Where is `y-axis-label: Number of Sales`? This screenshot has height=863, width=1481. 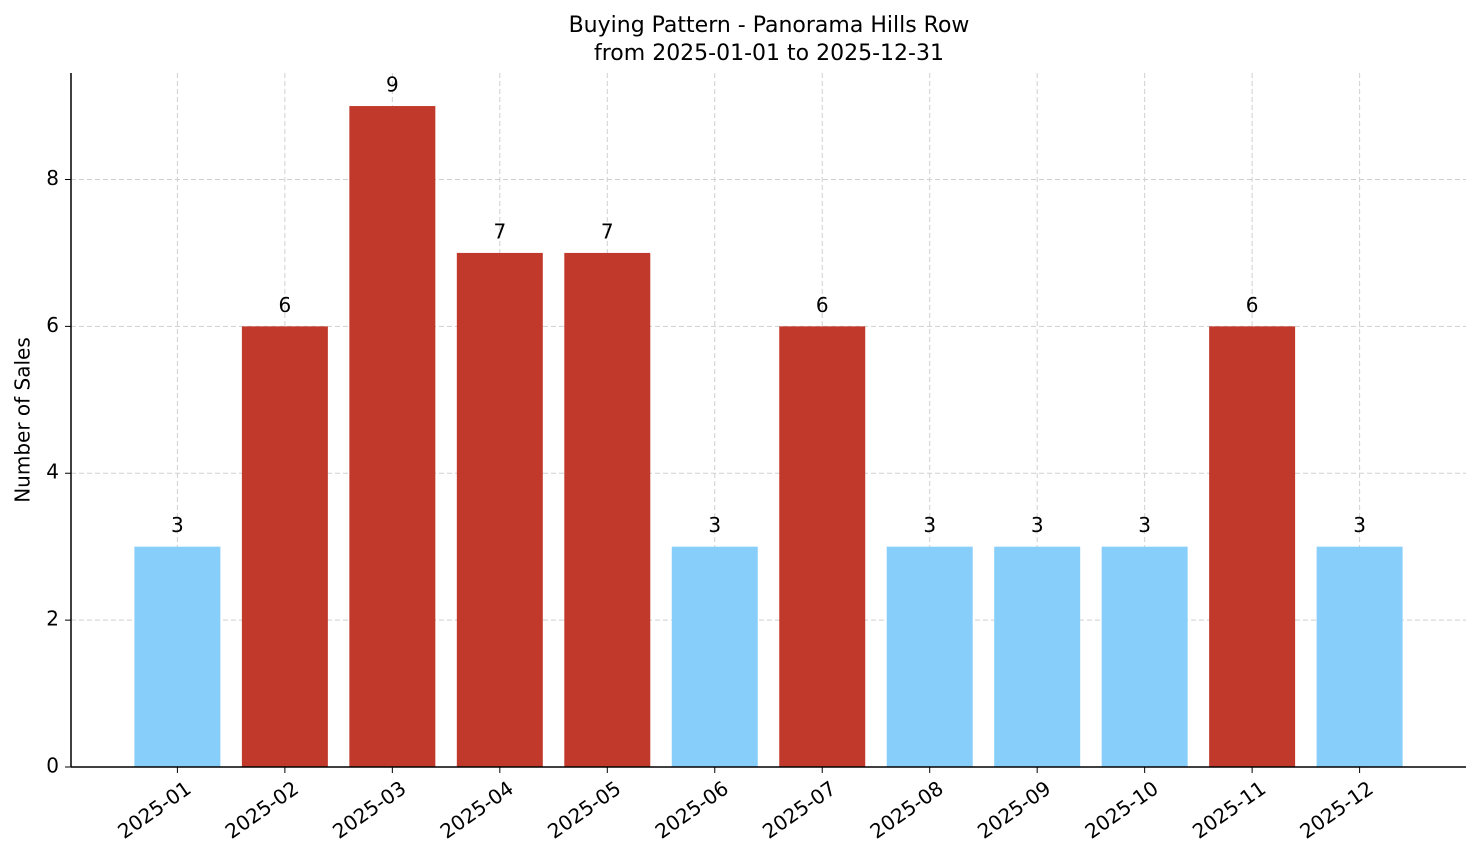
y-axis-label: Number of Sales is located at coordinates (23, 420).